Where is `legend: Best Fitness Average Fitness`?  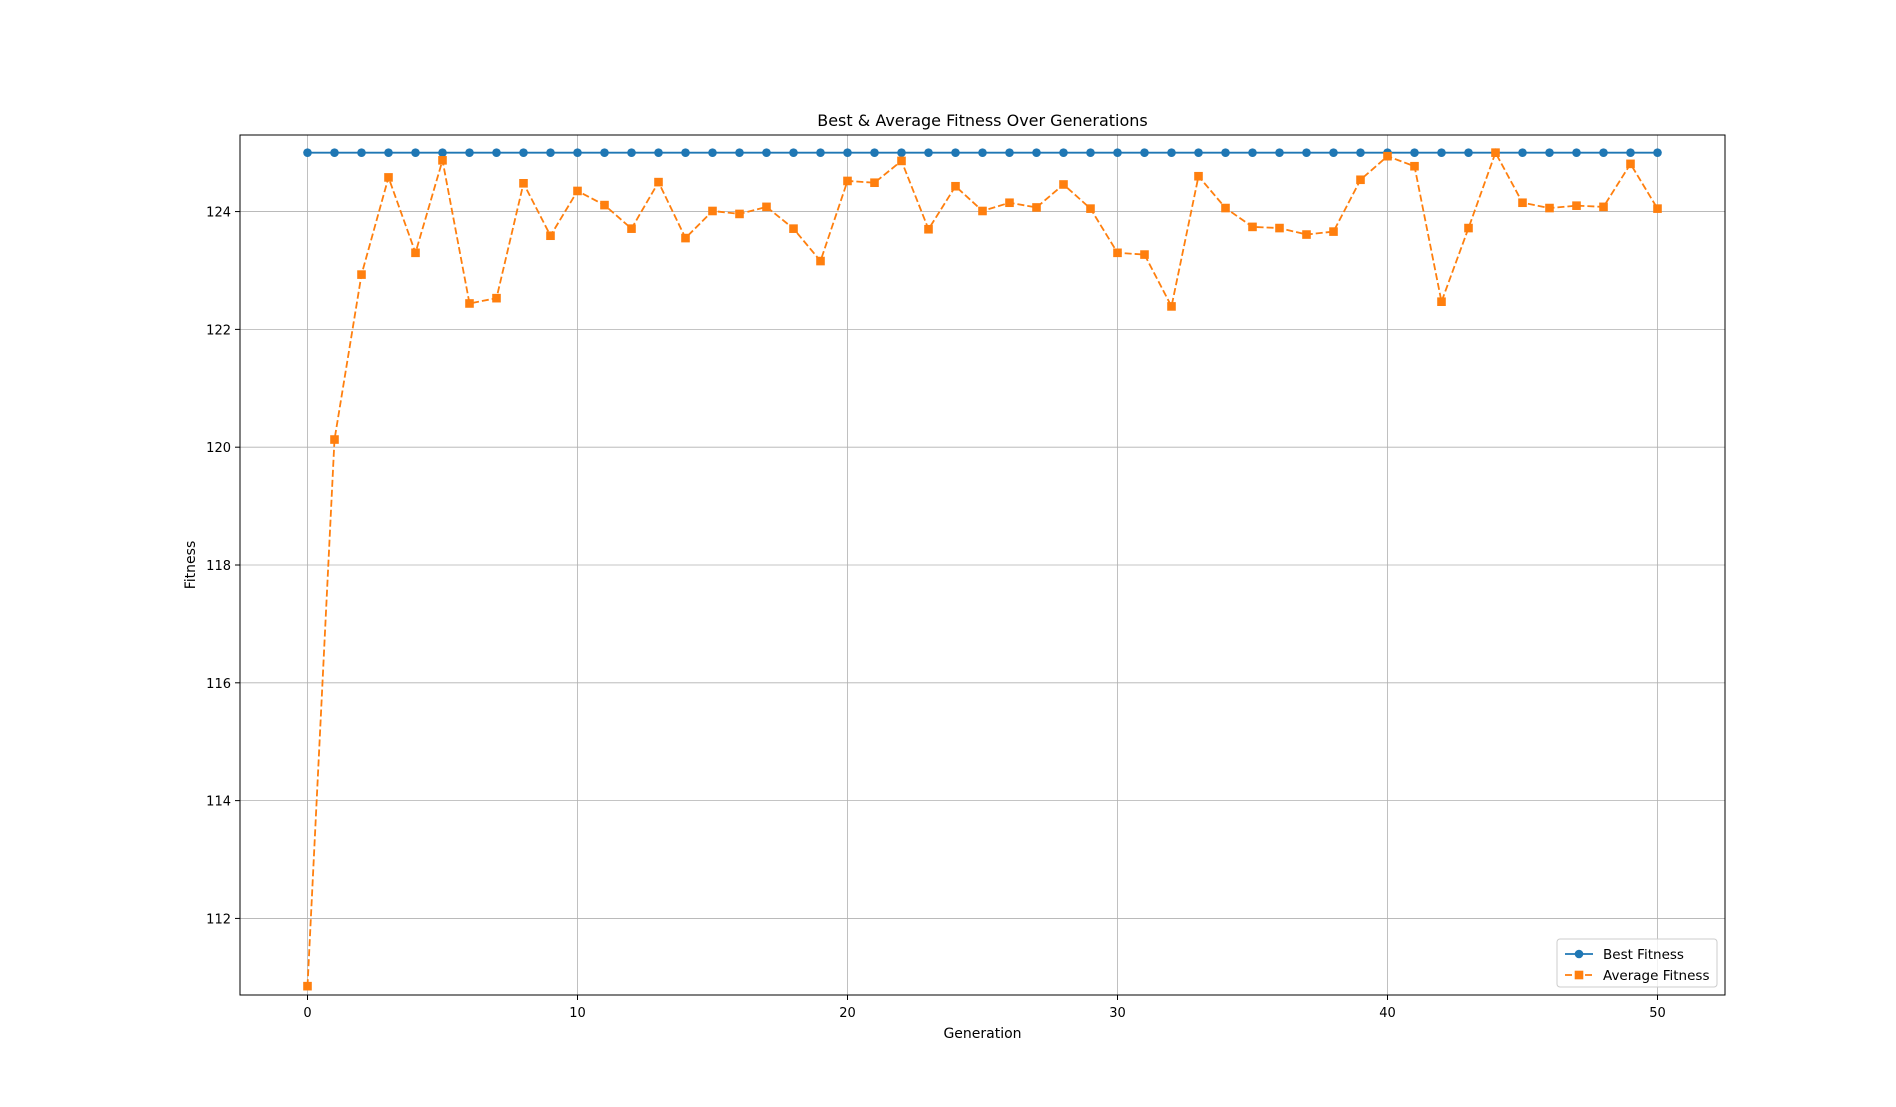 legend: Best Fitness Average Fitness is located at coordinates (1637, 963).